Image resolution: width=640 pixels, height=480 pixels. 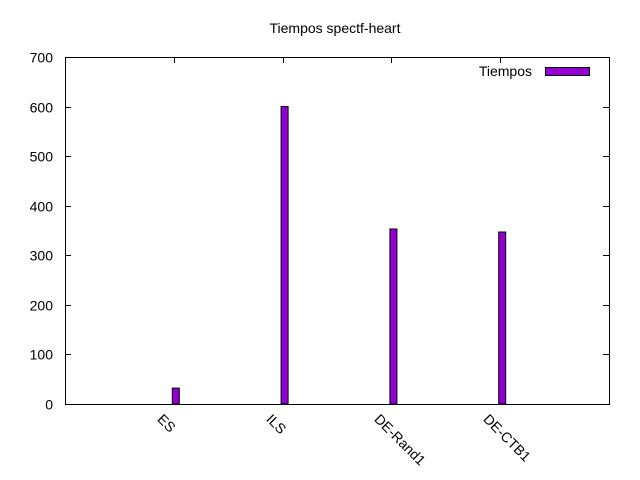 What do you see at coordinates (42, 58) in the screenshot?
I see `y-tick-label: 700` at bounding box center [42, 58].